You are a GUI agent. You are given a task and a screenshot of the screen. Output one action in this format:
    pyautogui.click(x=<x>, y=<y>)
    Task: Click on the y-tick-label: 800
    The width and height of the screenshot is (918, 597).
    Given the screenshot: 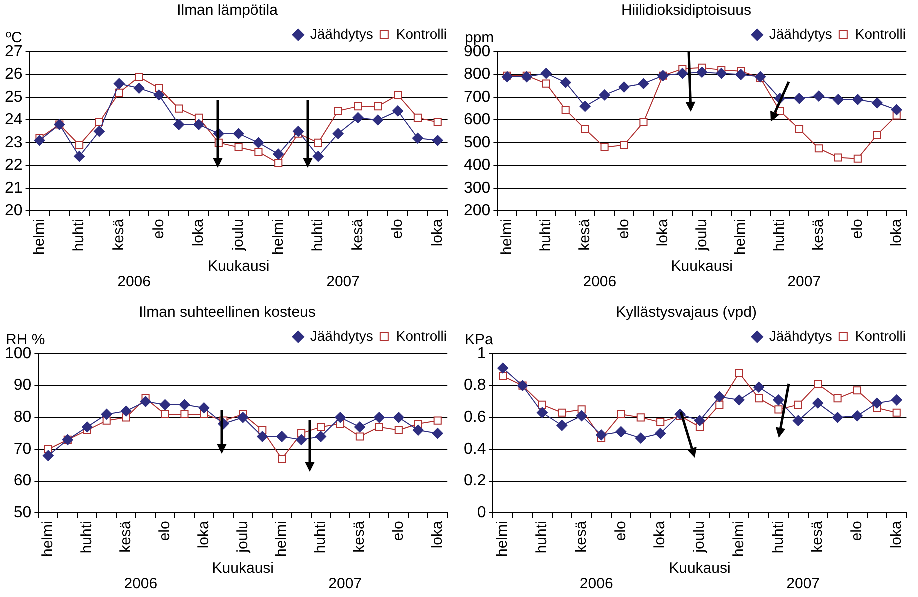 What is the action you would take?
    pyautogui.click(x=477, y=75)
    